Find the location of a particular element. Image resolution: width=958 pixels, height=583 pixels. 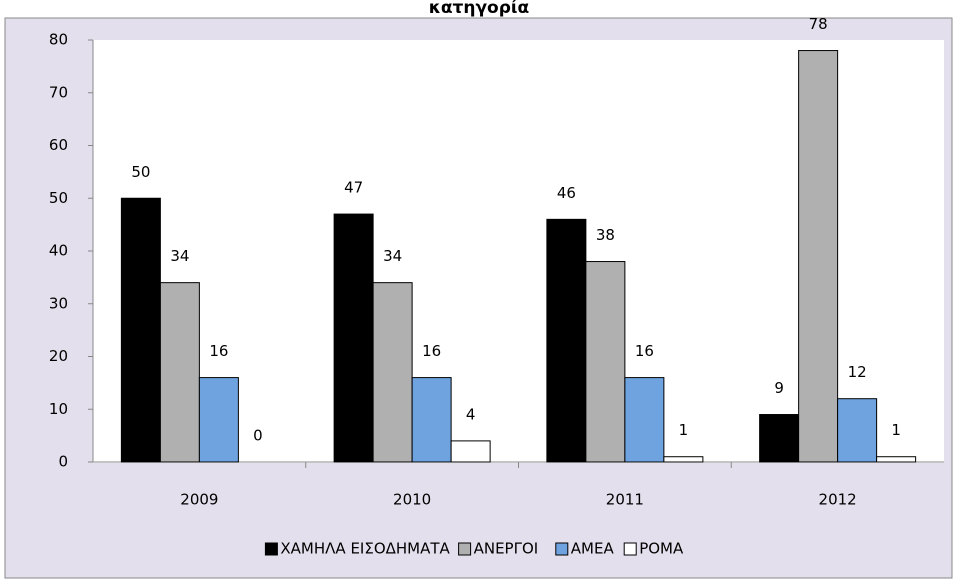

data-label: 4 is located at coordinates (471, 414).